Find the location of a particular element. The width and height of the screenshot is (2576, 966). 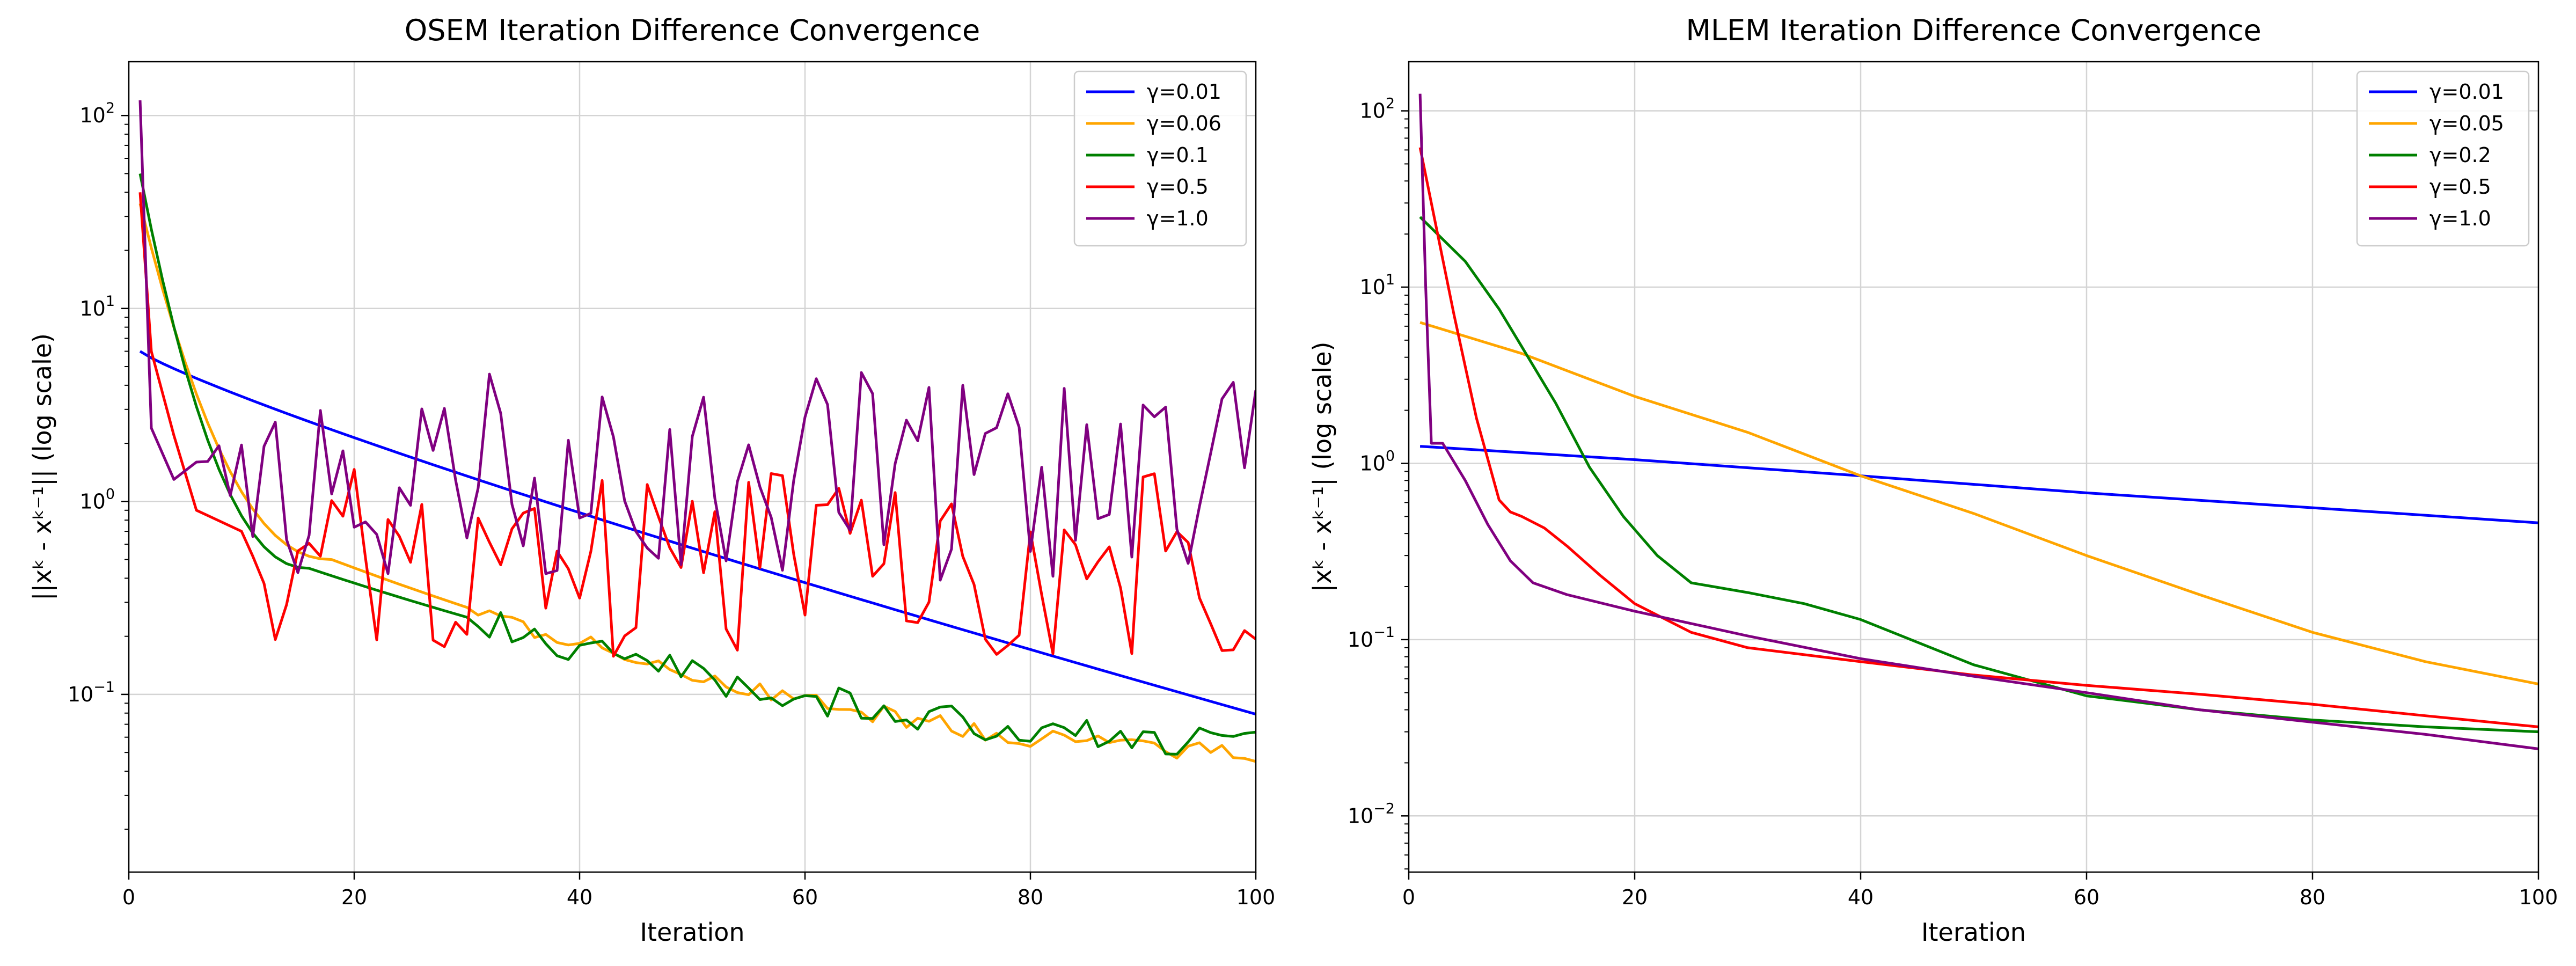

legend: γ=0.01 γ=0.06 γ=0.1 γ=0.5 γ=1.0 is located at coordinates (1160, 158).